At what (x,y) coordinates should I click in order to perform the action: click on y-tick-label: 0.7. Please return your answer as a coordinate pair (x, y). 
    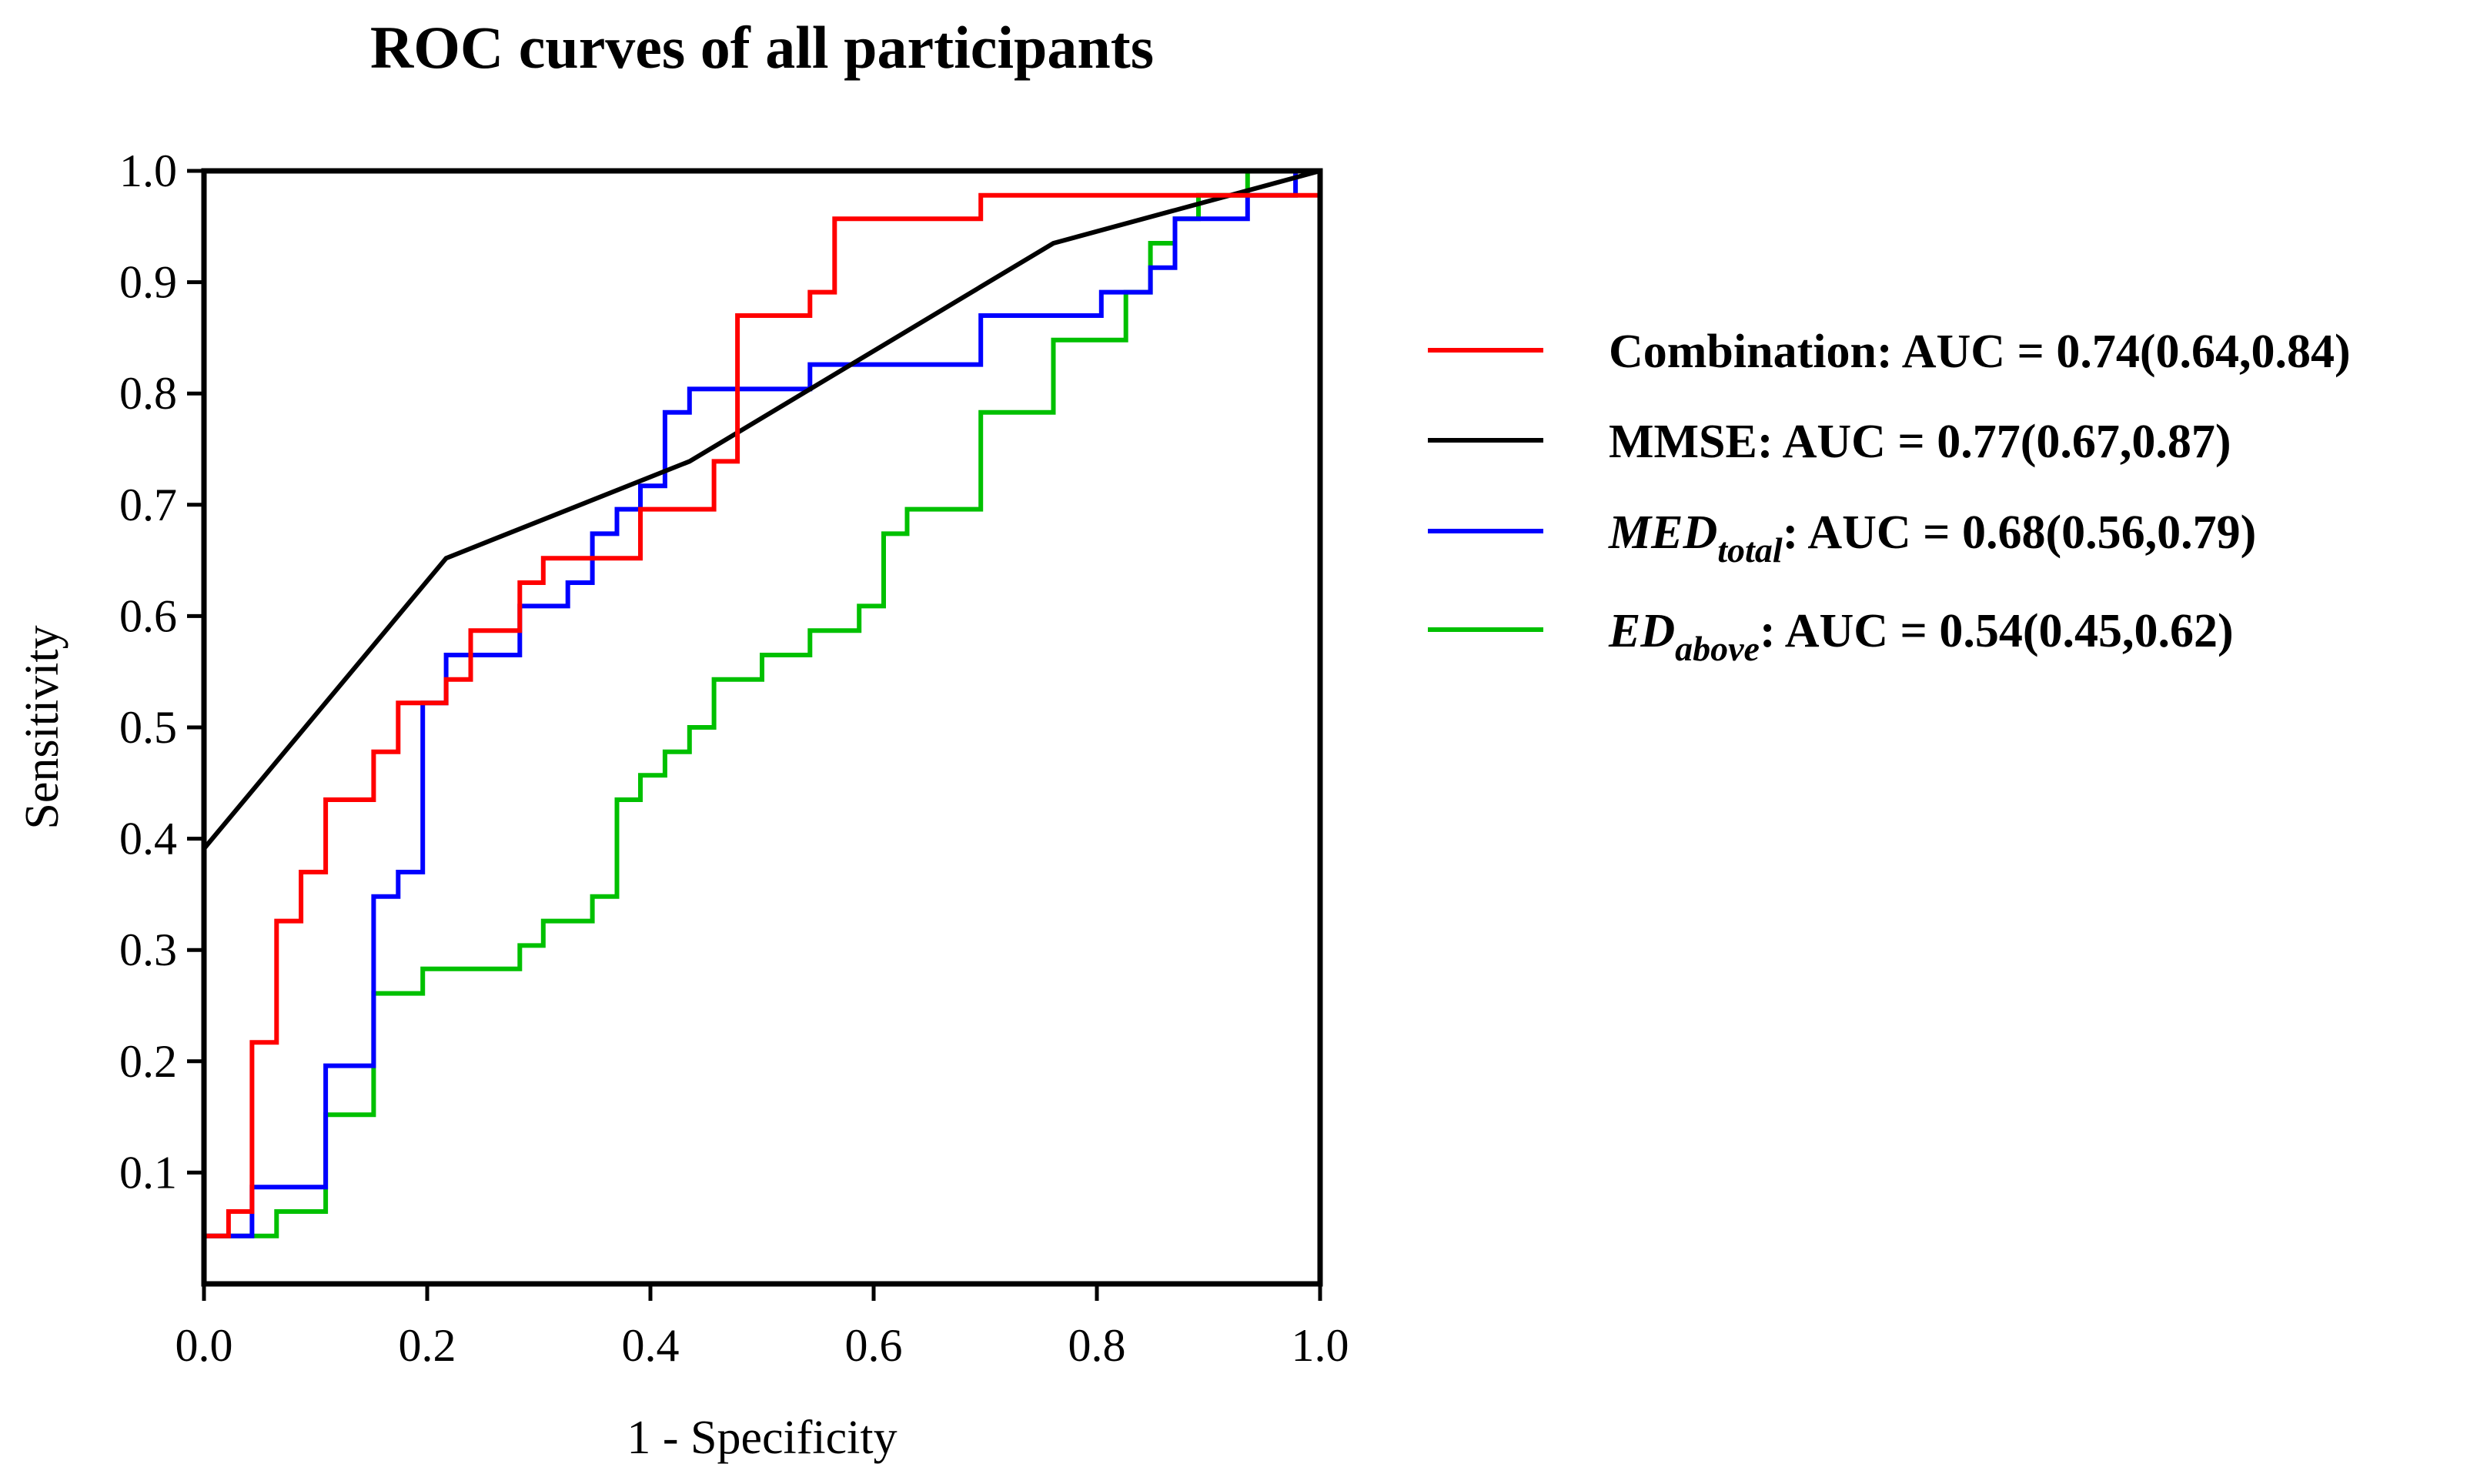
    Looking at the image, I should click on (148, 505).